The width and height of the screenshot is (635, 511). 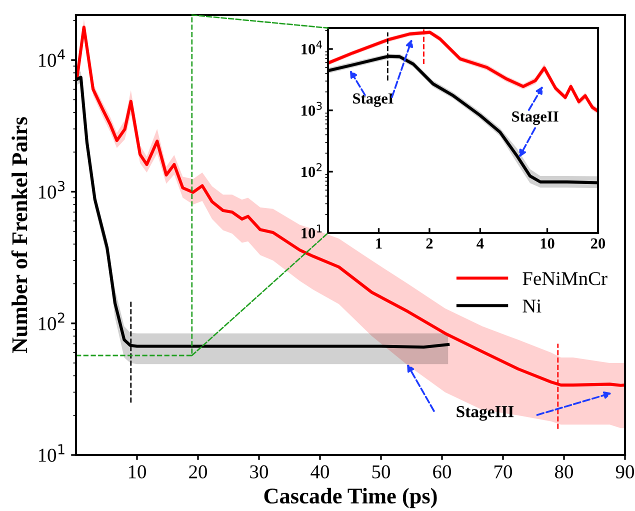 I want to click on legend-label: Ni, so click(x=532, y=306).